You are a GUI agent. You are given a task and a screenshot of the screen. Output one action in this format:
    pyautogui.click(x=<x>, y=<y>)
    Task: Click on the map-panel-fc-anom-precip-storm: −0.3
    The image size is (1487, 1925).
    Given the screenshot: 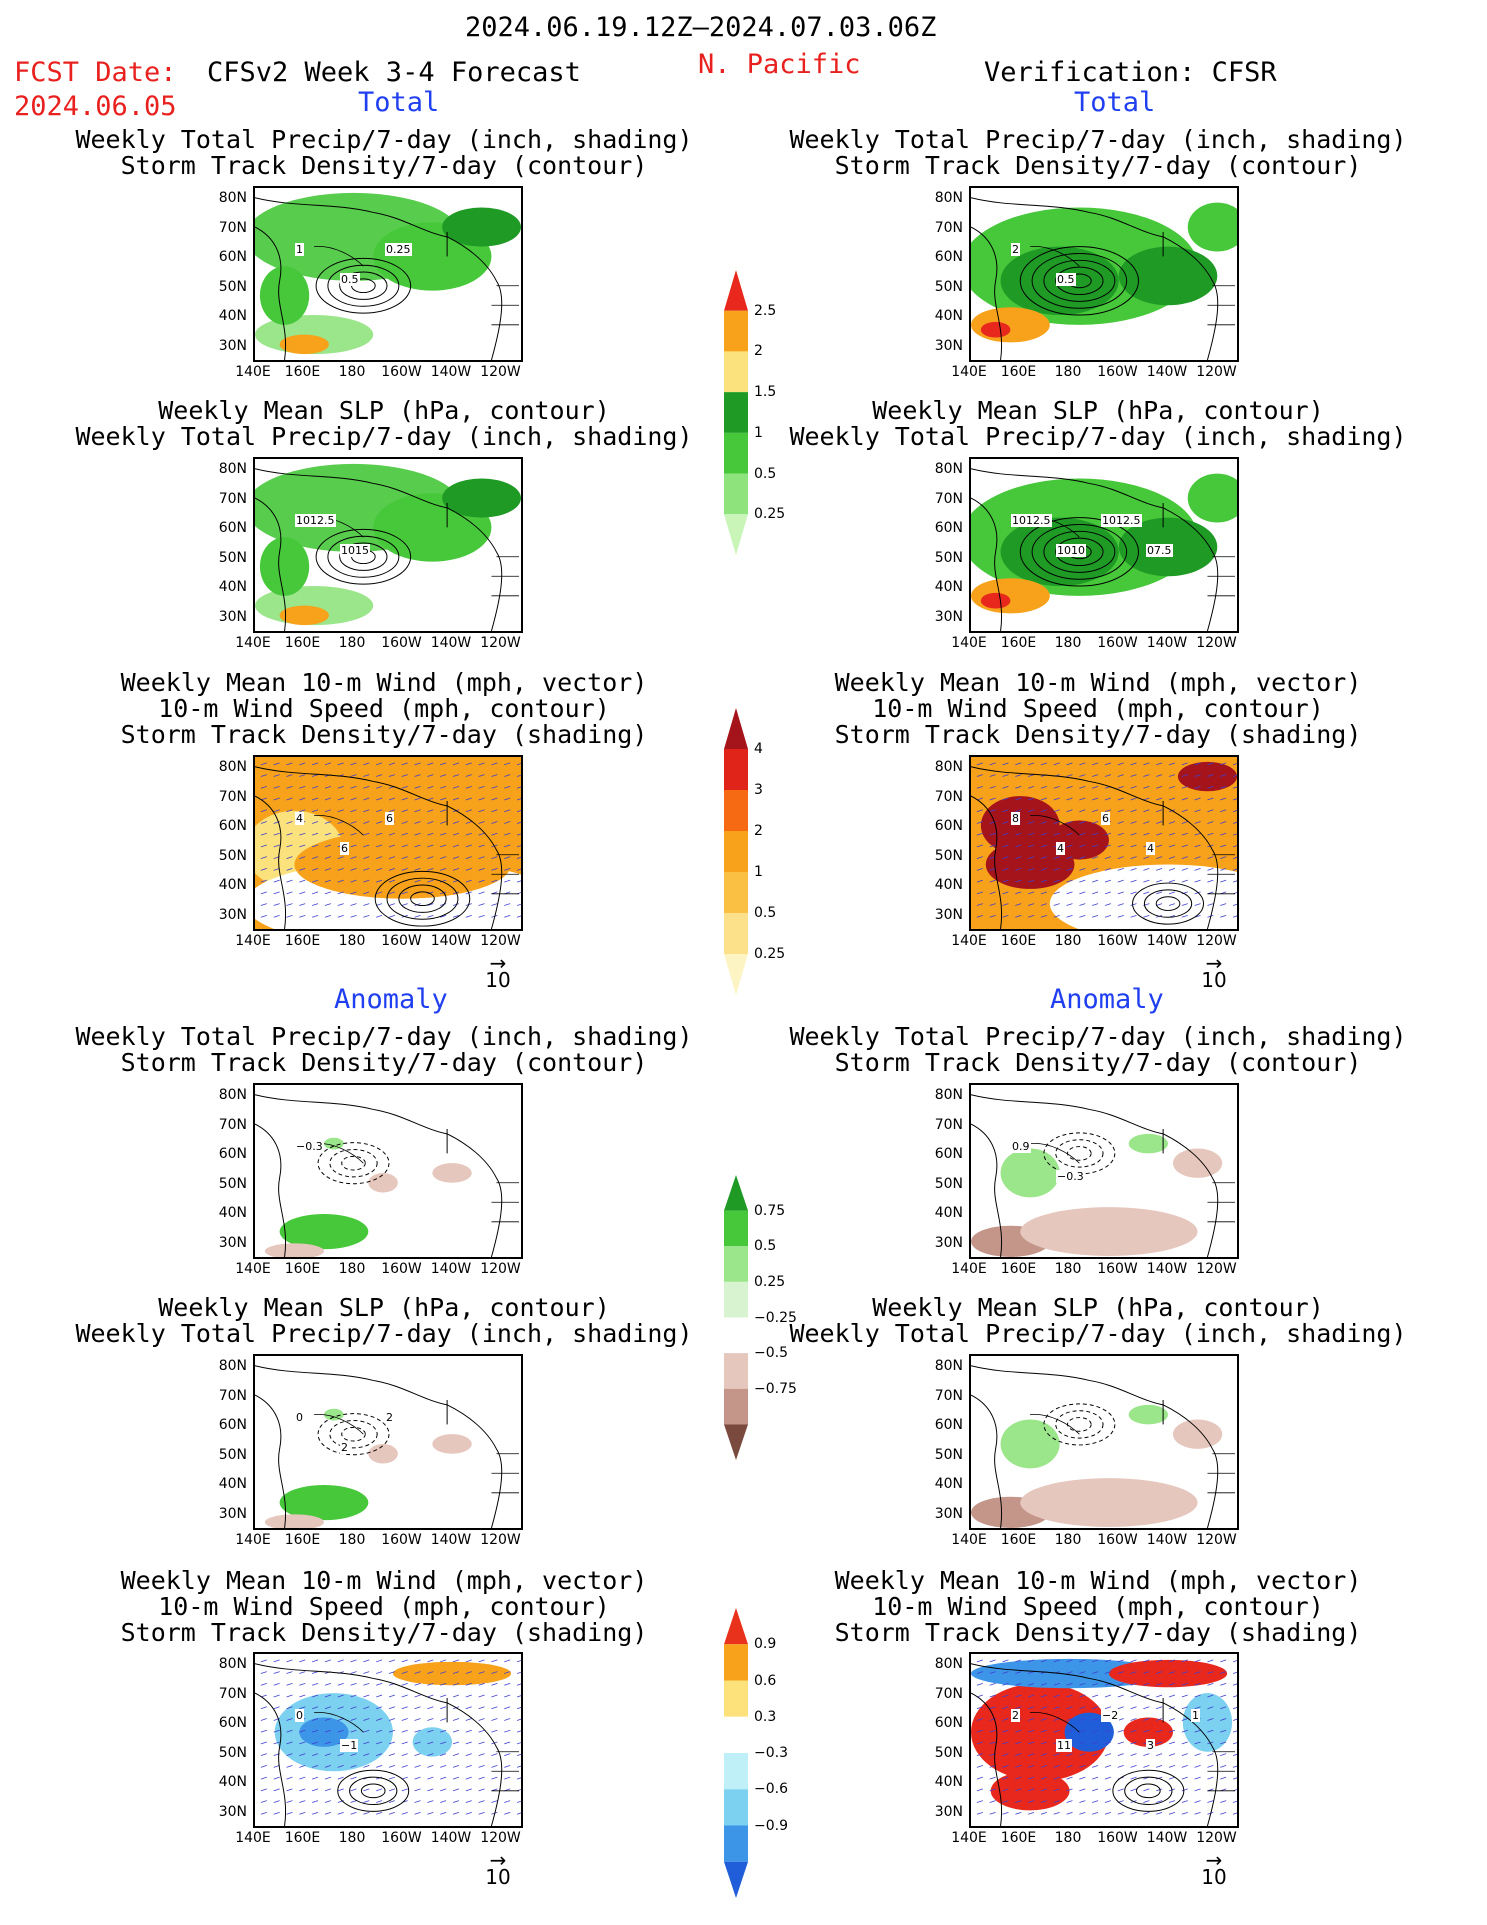 What is the action you would take?
    pyautogui.click(x=388, y=1171)
    